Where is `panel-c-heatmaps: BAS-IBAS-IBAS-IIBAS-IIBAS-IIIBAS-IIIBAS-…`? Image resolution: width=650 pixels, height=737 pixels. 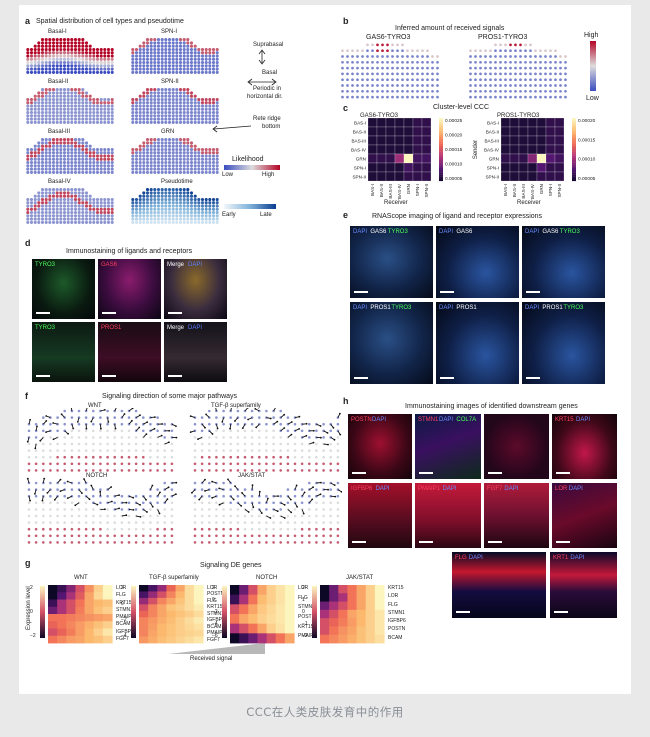
panel-c-heatmaps: BAS-IBAS-IBAS-IIBAS-IIBAS-IIIBAS-IIIBAS-… is located at coordinates (470, 158).